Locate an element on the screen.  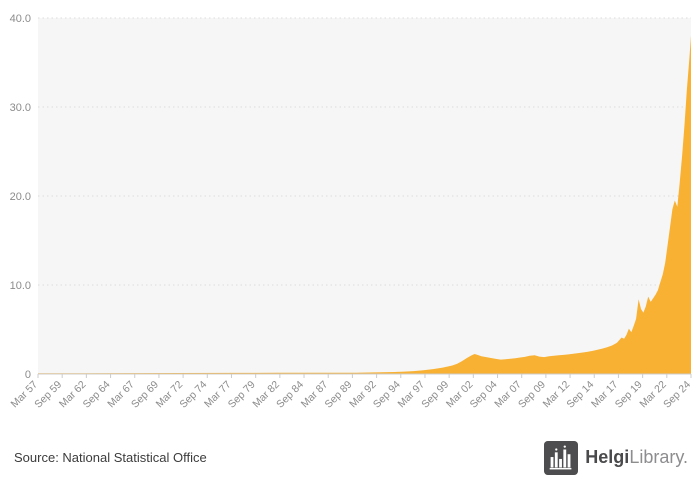
source-text: Source: National Statistical Office is located at coordinates (110, 457).